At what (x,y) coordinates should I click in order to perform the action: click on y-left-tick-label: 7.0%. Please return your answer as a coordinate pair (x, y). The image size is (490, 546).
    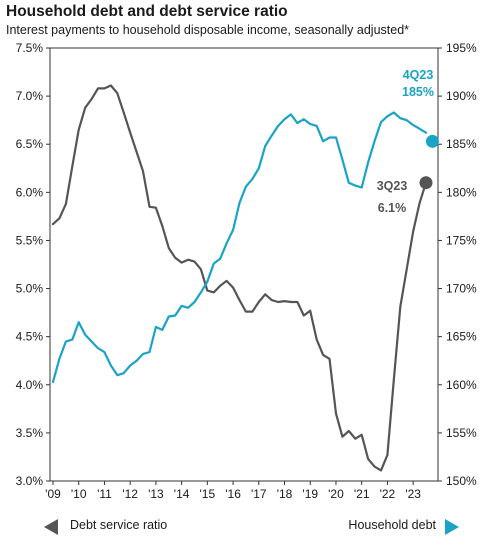
    Looking at the image, I should click on (30, 96).